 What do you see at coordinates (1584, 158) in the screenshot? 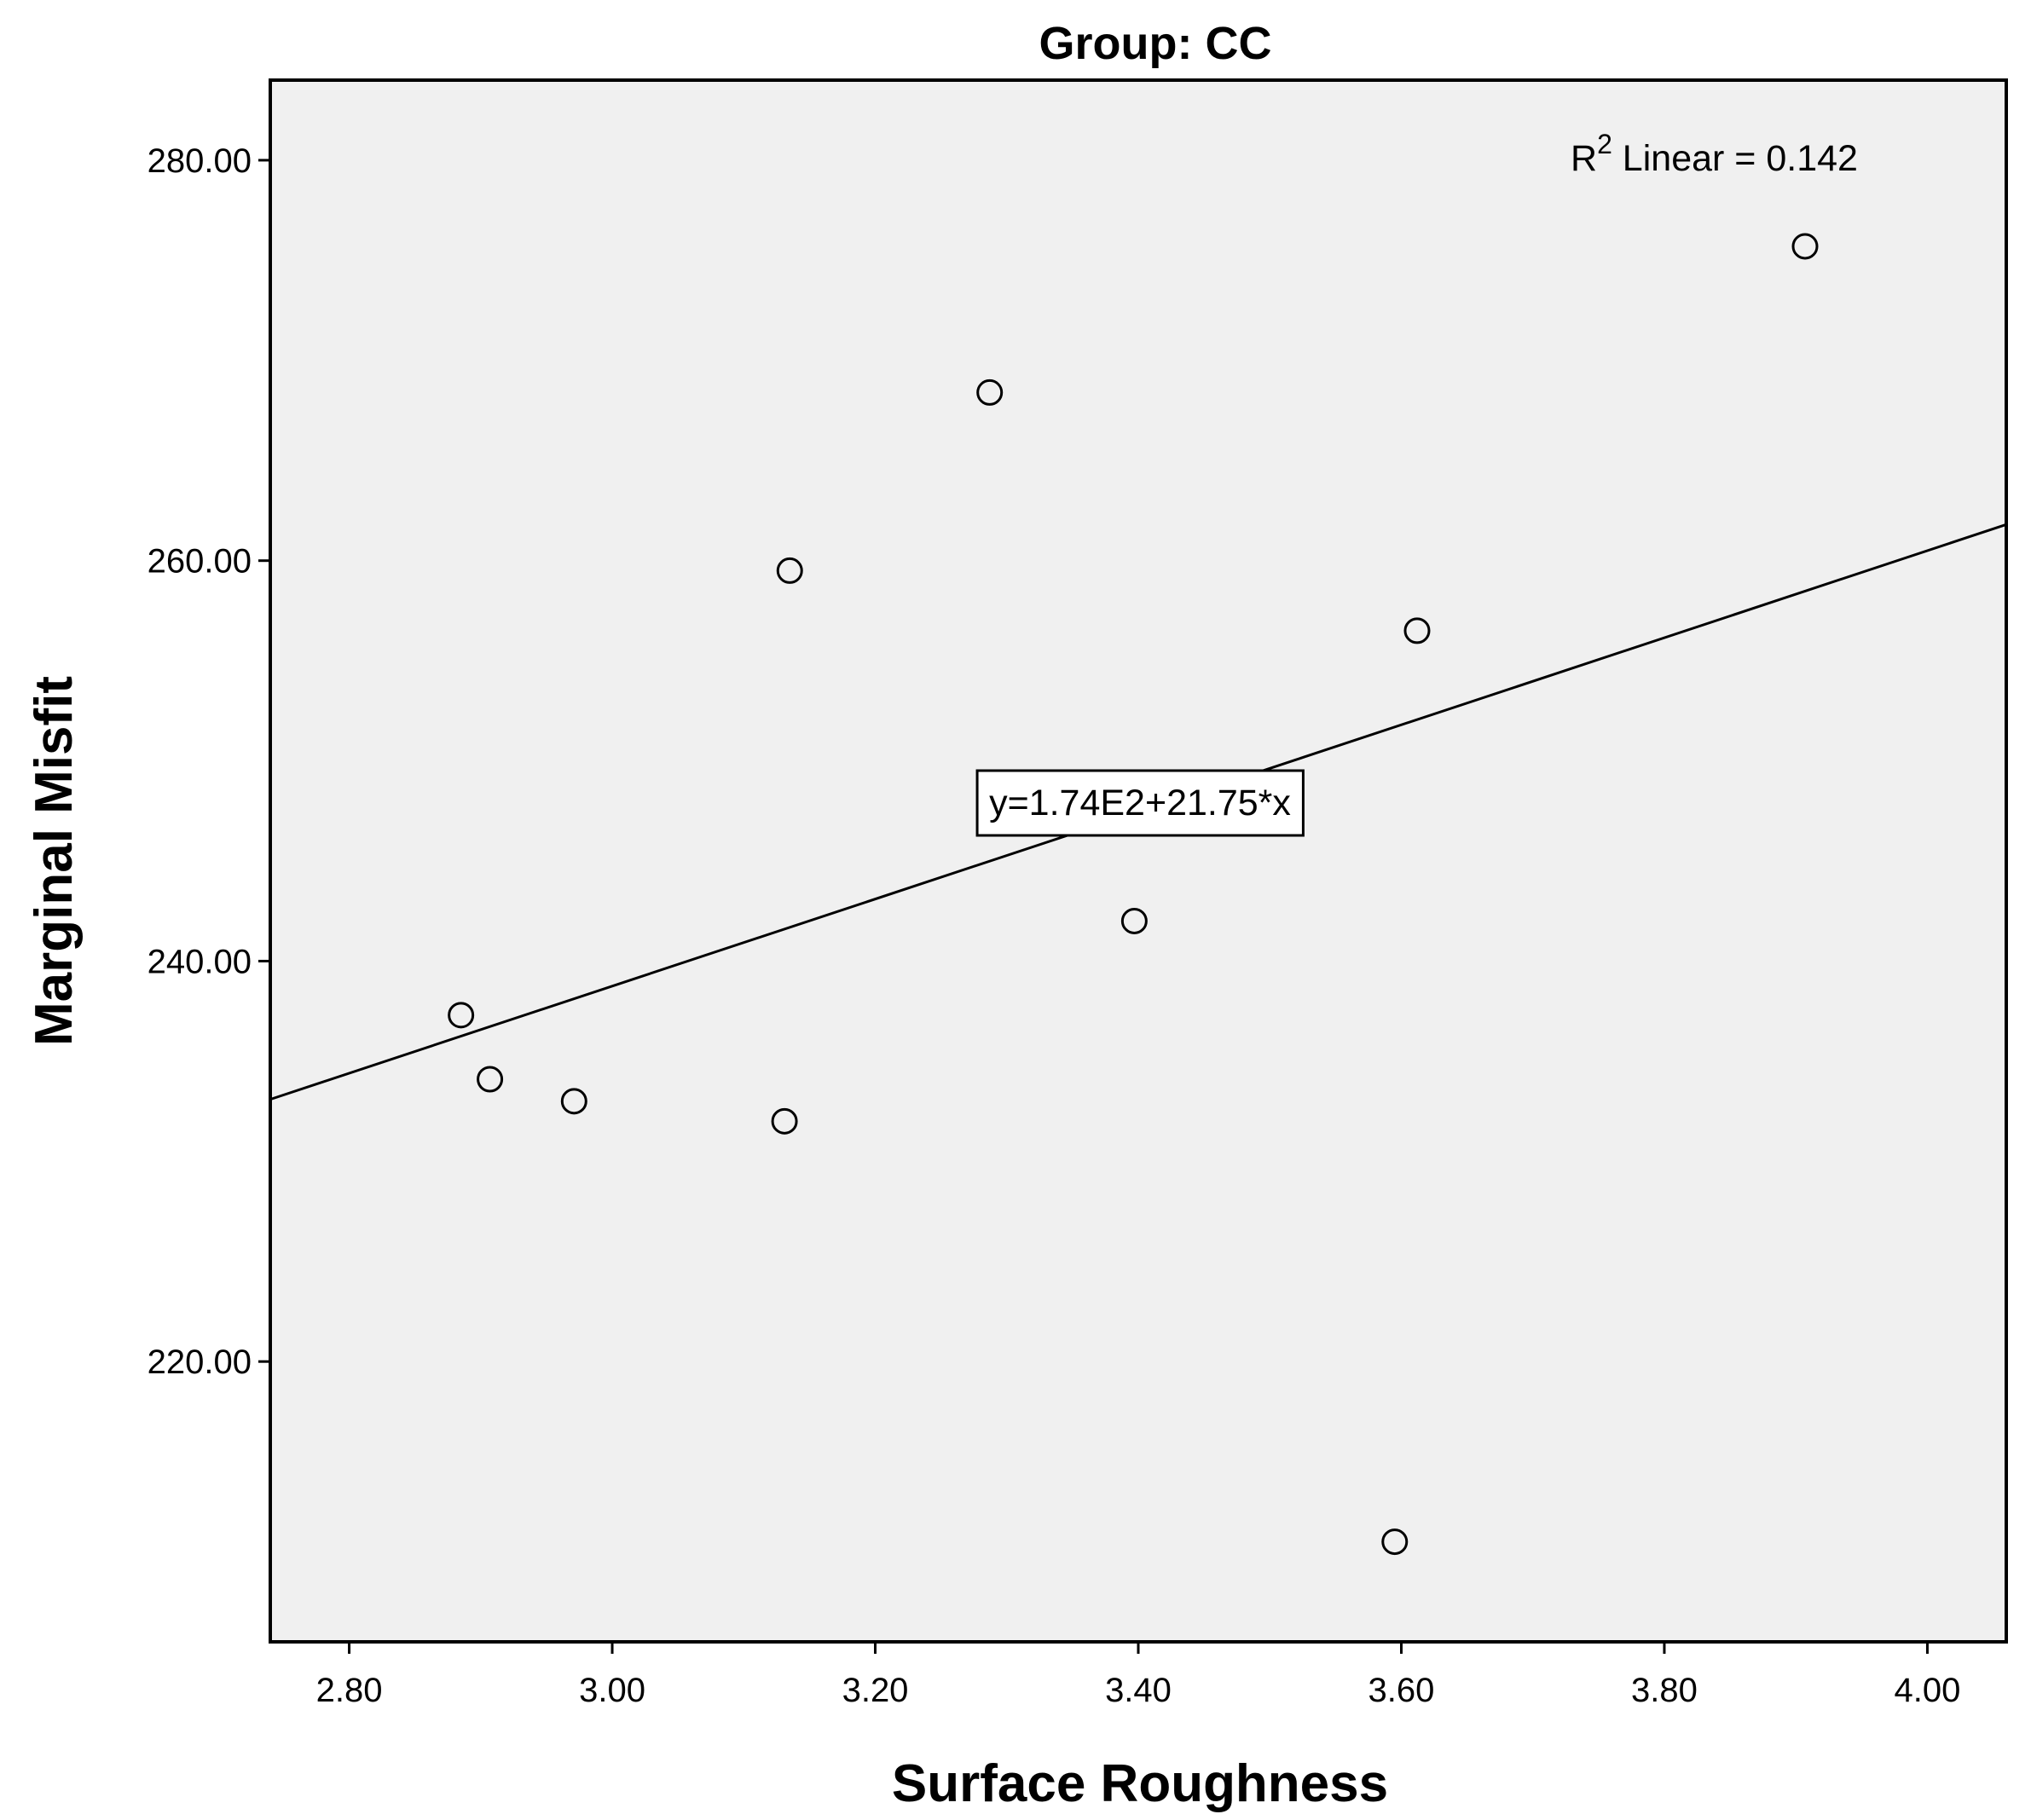
I see `r-squared-prefix: R` at bounding box center [1584, 158].